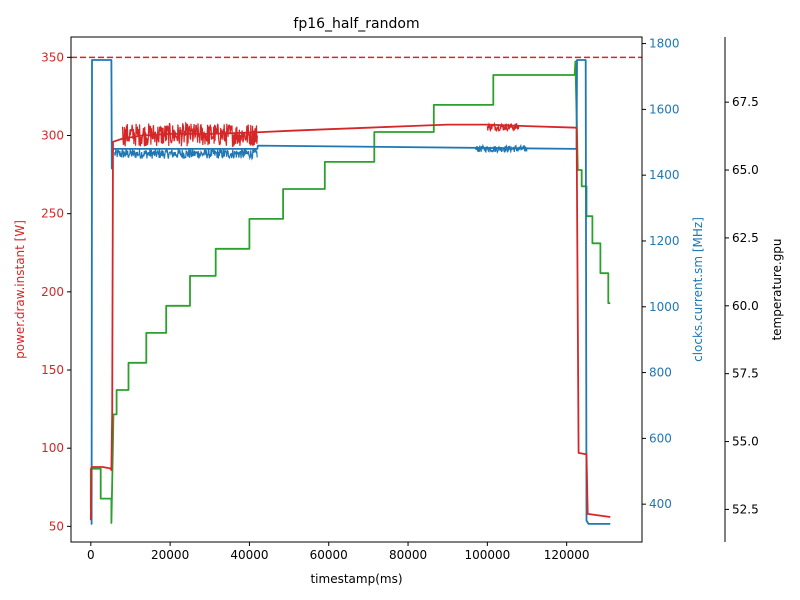 The image size is (800, 600). I want to click on clock-y-tick-label: 1200, so click(664, 241).